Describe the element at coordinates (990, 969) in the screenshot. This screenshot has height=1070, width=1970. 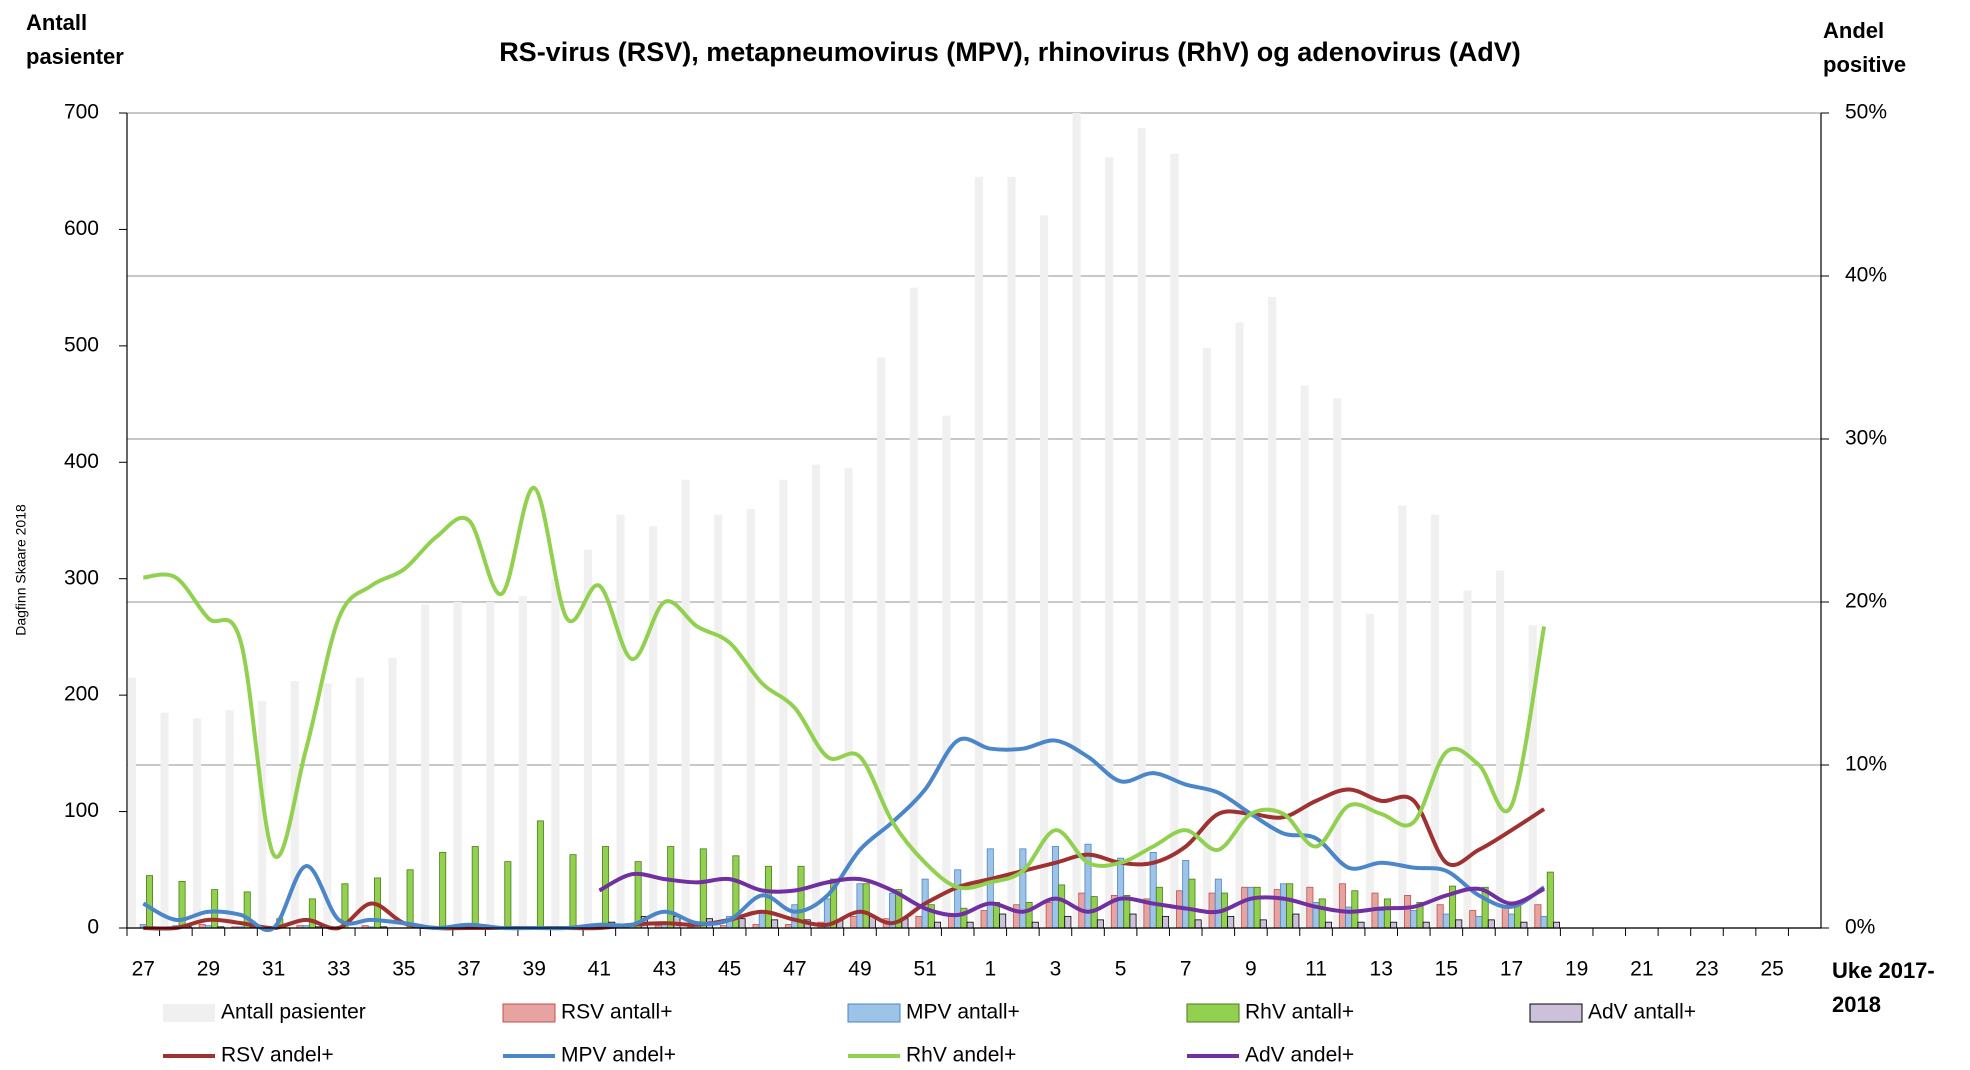
I see `x-tick-label: 1` at that location.